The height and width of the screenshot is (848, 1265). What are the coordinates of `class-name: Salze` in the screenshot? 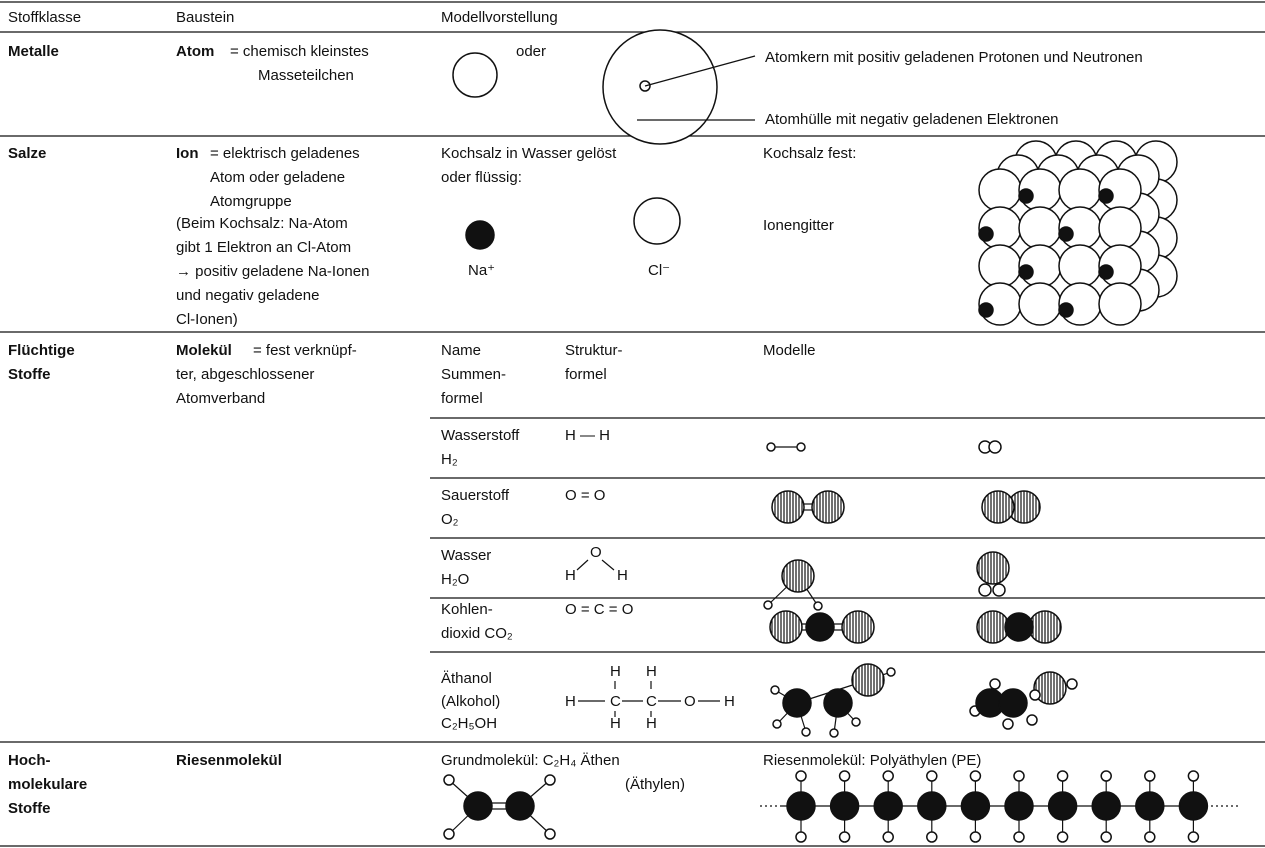 It's located at (27, 153).